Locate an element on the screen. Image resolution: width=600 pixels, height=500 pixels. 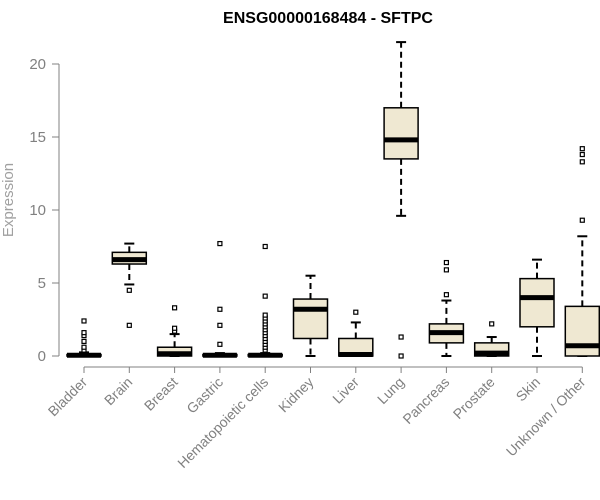
x-tick-label: Kidney is located at coordinates (296, 395).